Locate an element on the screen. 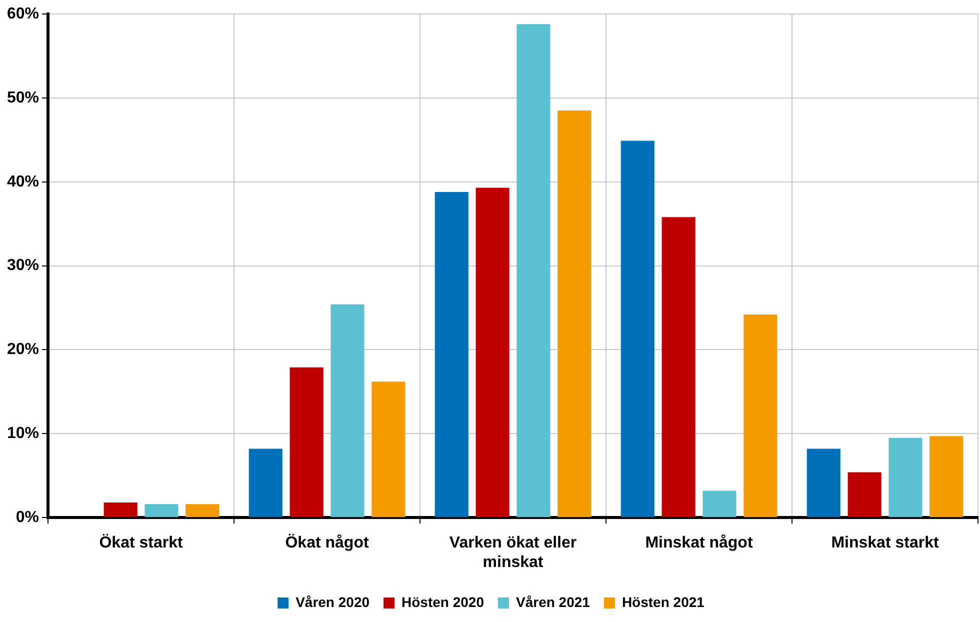 The height and width of the screenshot is (622, 980). x-tick-label: Ökat något is located at coordinates (327, 543).